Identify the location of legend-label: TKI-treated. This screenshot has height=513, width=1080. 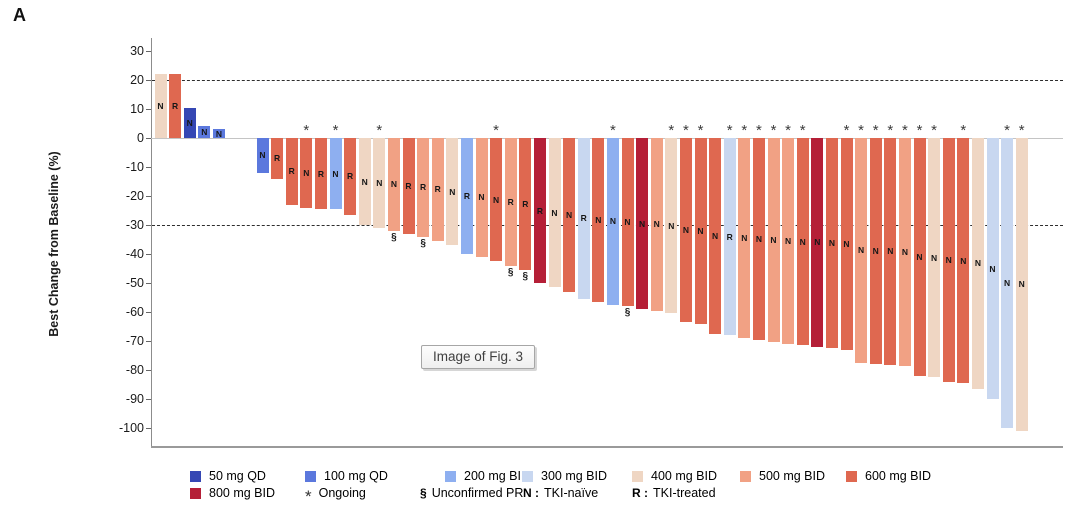
(684, 493).